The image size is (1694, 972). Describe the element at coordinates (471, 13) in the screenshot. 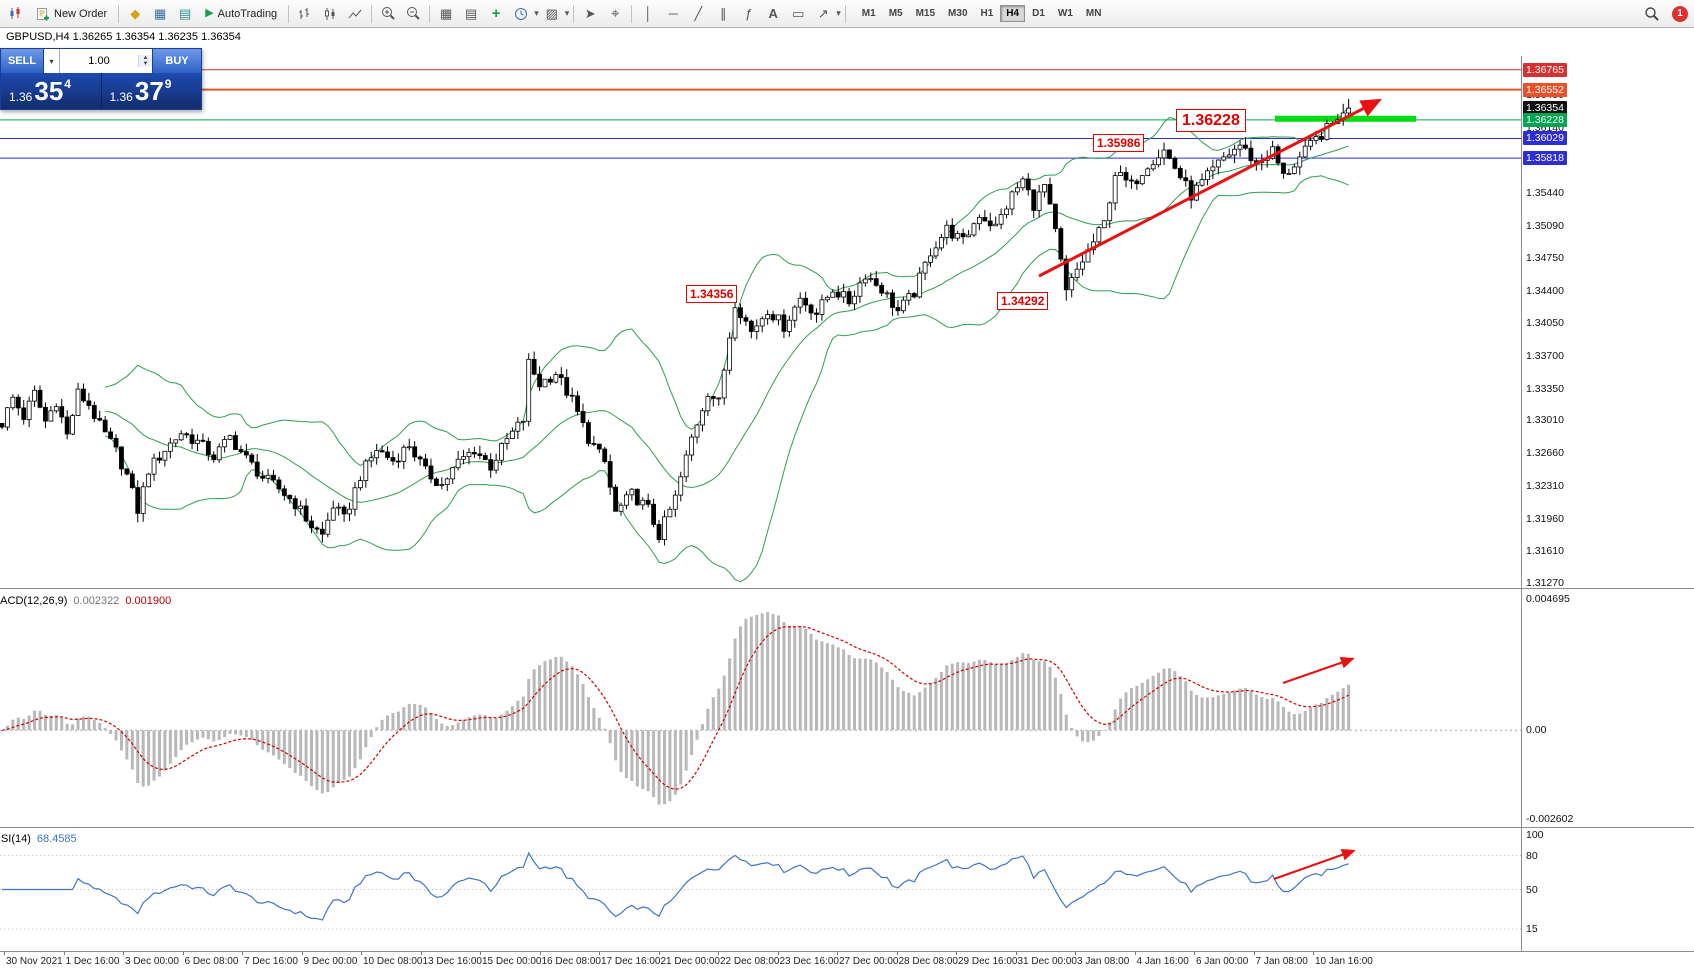

I see `cascade-windows-icon: ▤` at that location.